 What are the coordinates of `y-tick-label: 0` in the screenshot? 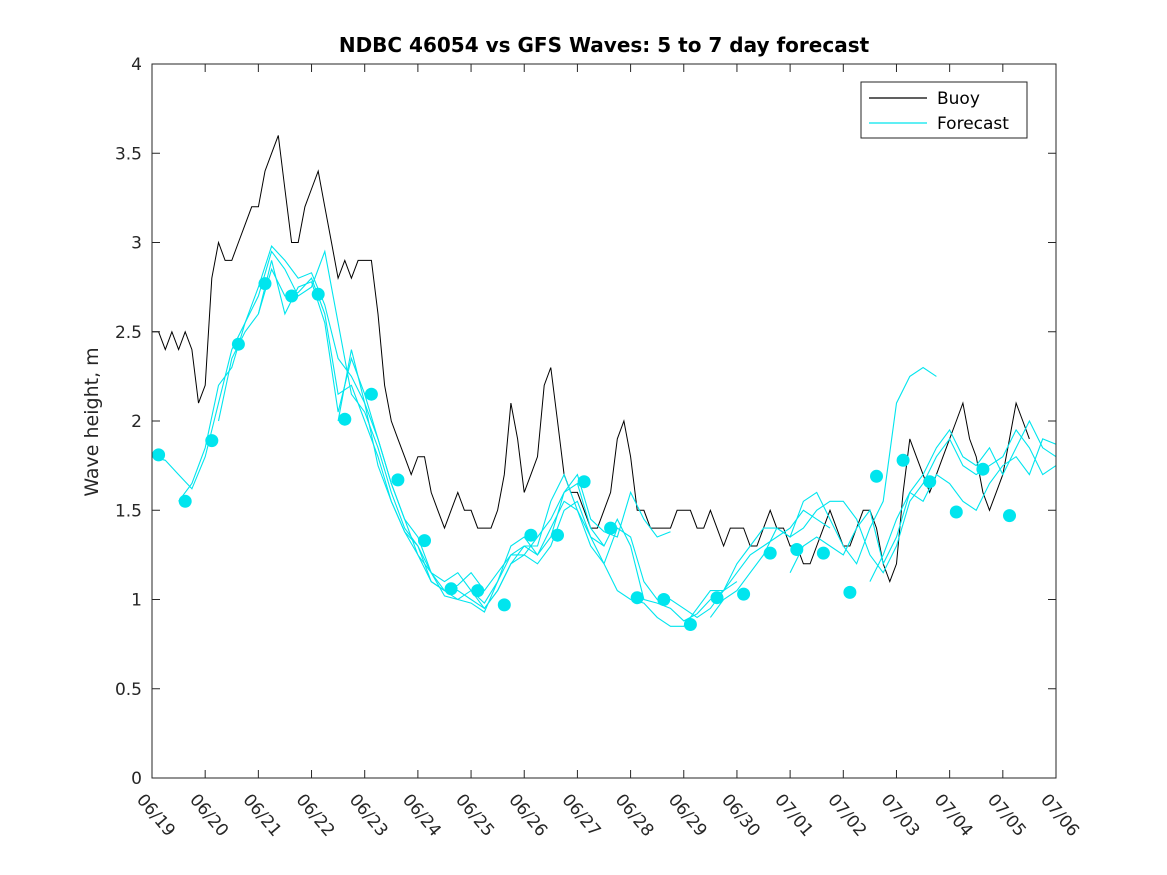 It's located at (136, 779).